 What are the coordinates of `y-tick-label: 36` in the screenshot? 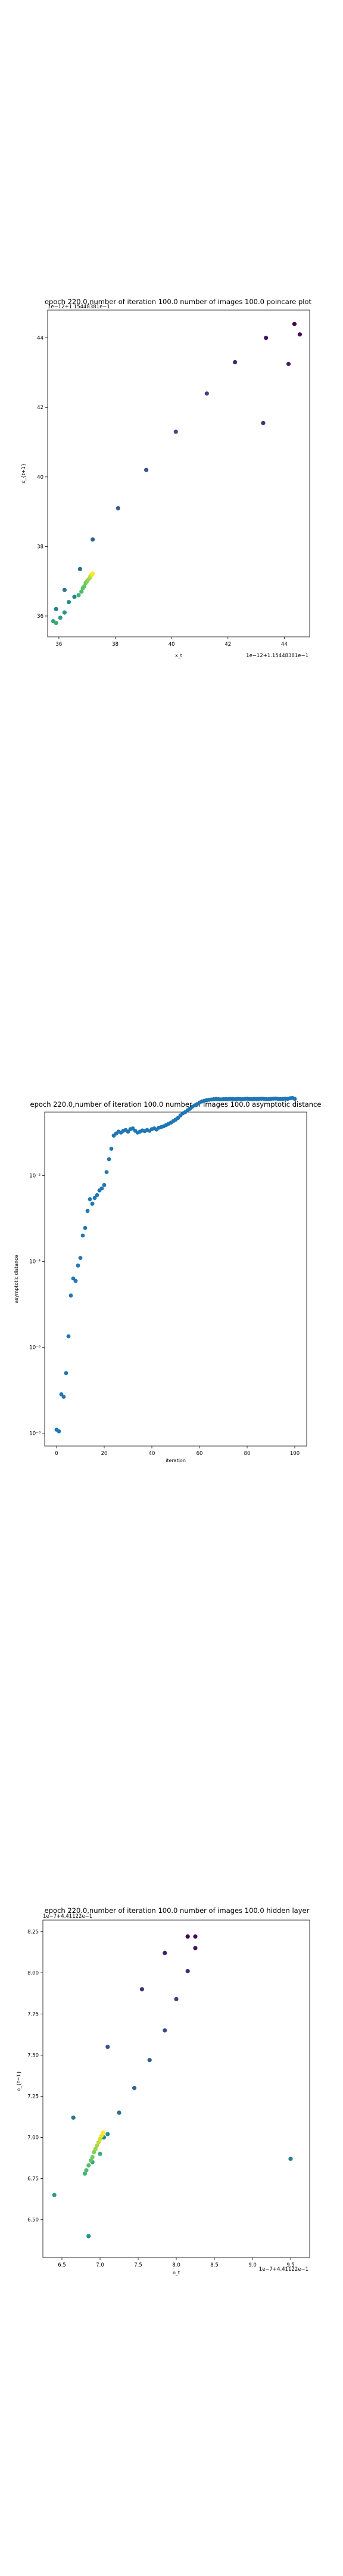 It's located at (40, 617).